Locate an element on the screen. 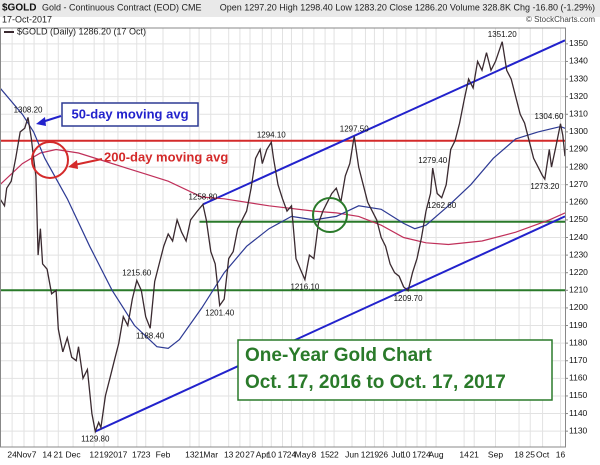  point-label: 1216.10 is located at coordinates (304, 287).